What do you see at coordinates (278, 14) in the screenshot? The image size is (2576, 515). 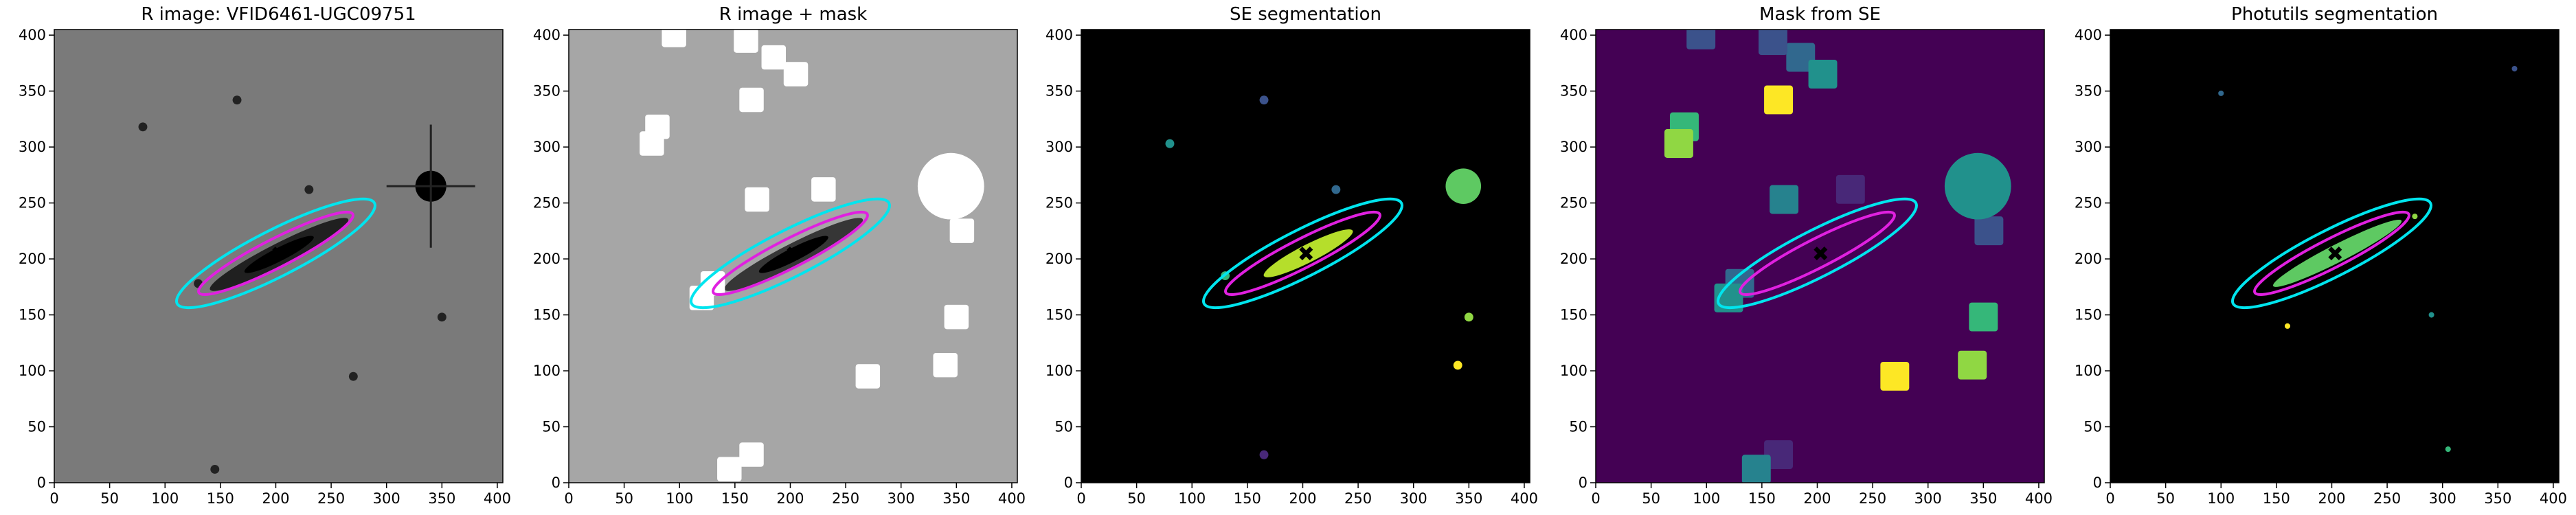 I see `panel-title: R image: VFID6461-UGC09751` at bounding box center [278, 14].